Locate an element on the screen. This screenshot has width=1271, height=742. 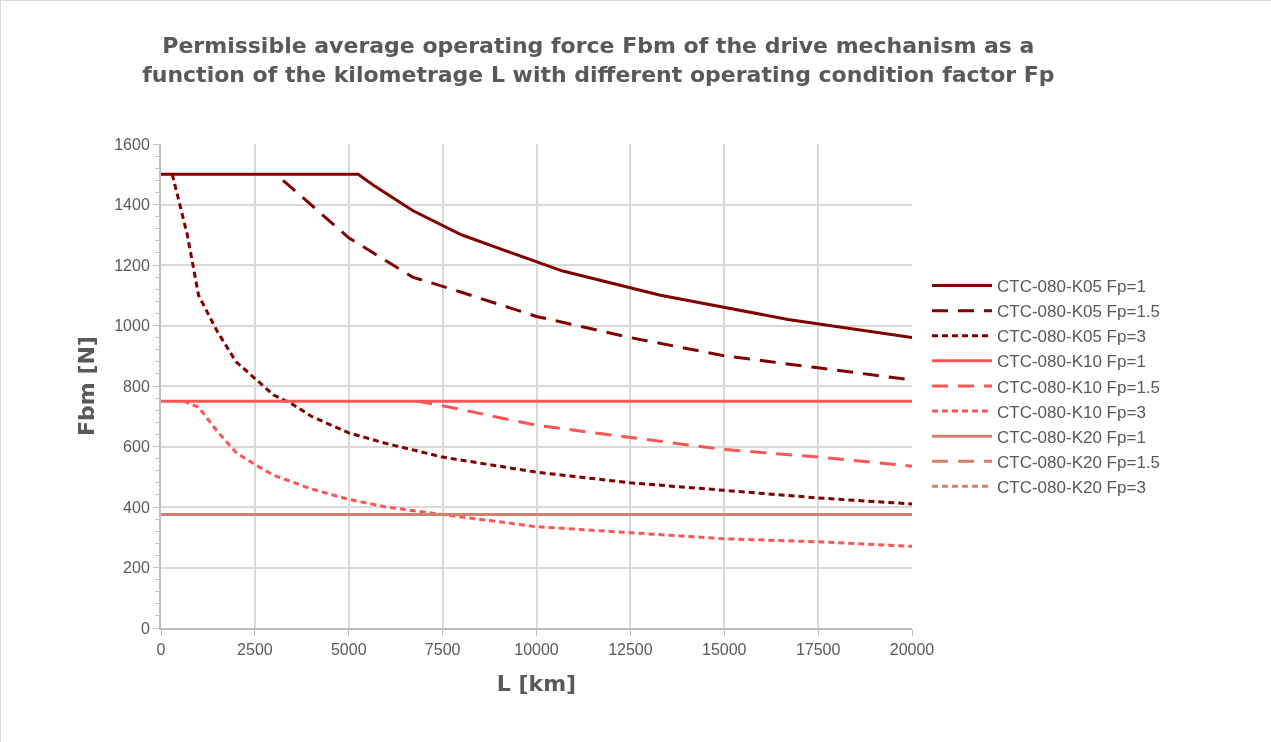
legend-label: CTC-080-K20 Fp=1 is located at coordinates (1071, 437).